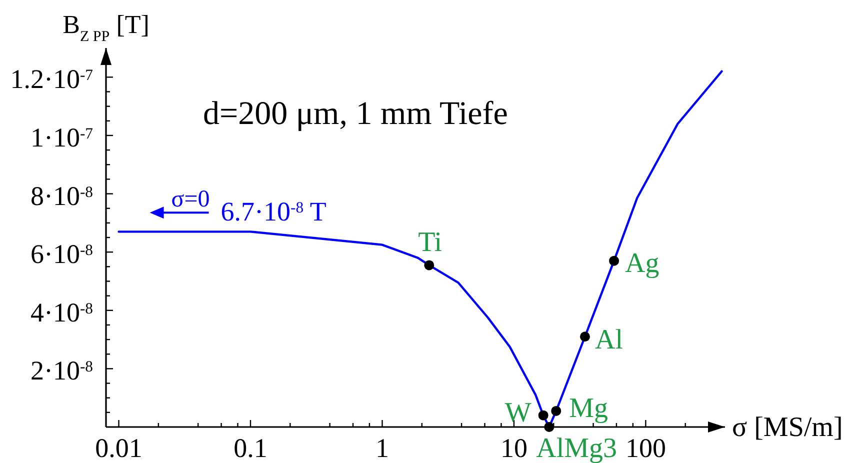 The width and height of the screenshot is (848, 463). Describe the element at coordinates (62, 371) in the screenshot. I see `y-tick-label: 2·10$^{-8}$` at that location.